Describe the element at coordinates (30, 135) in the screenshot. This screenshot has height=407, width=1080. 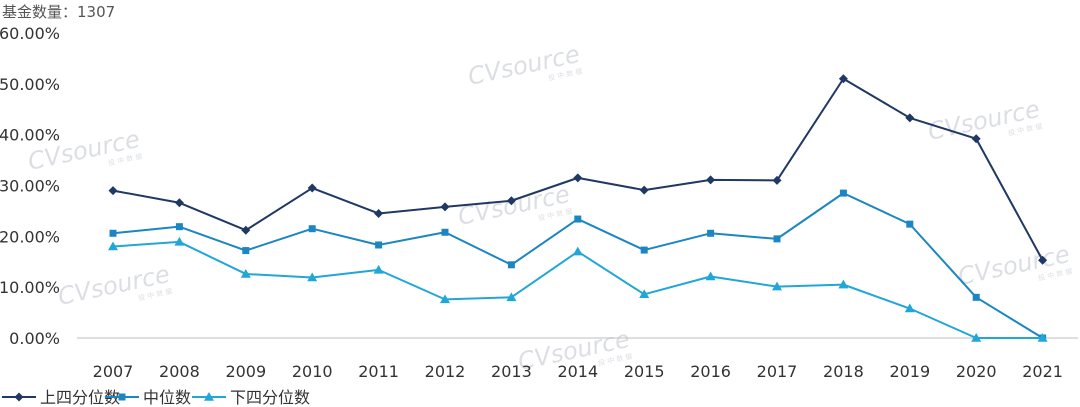
I see `y-tick-label: 40.00%` at that location.